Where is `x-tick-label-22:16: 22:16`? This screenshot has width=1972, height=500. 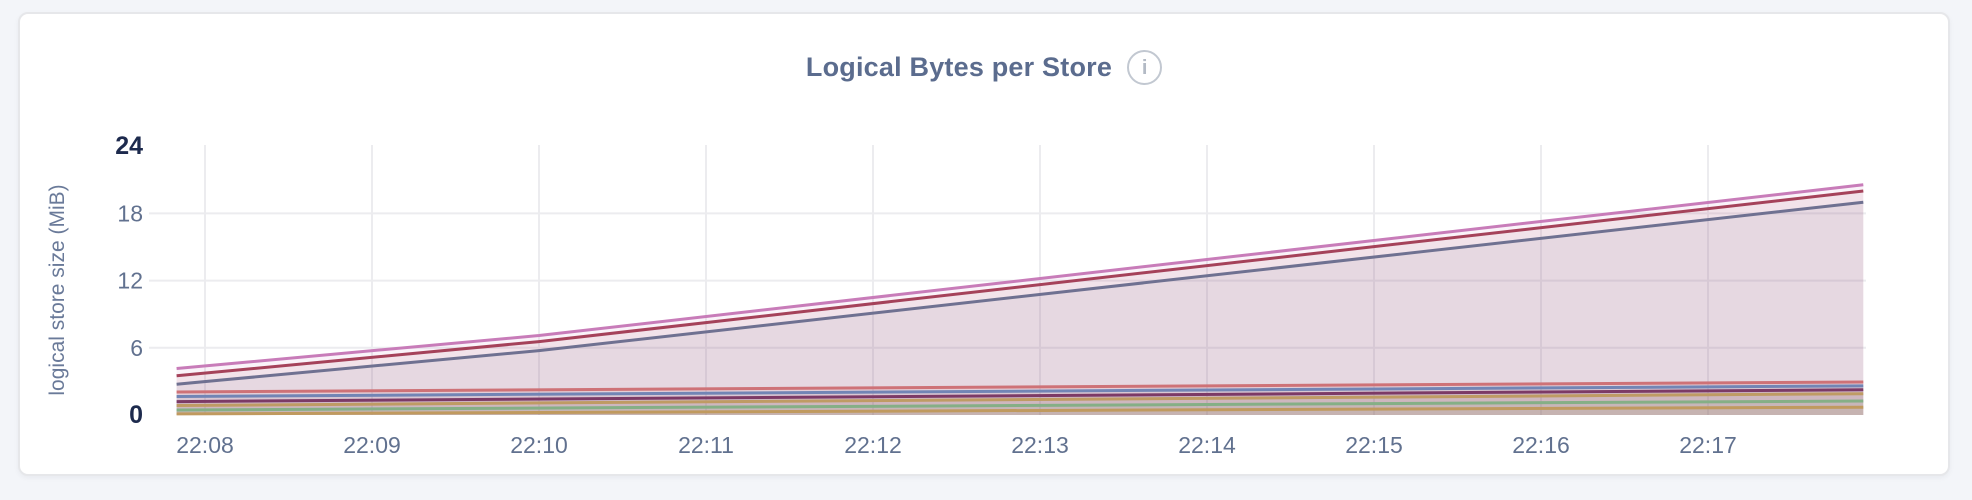
x-tick-label-22:16: 22:16 is located at coordinates (1541, 445).